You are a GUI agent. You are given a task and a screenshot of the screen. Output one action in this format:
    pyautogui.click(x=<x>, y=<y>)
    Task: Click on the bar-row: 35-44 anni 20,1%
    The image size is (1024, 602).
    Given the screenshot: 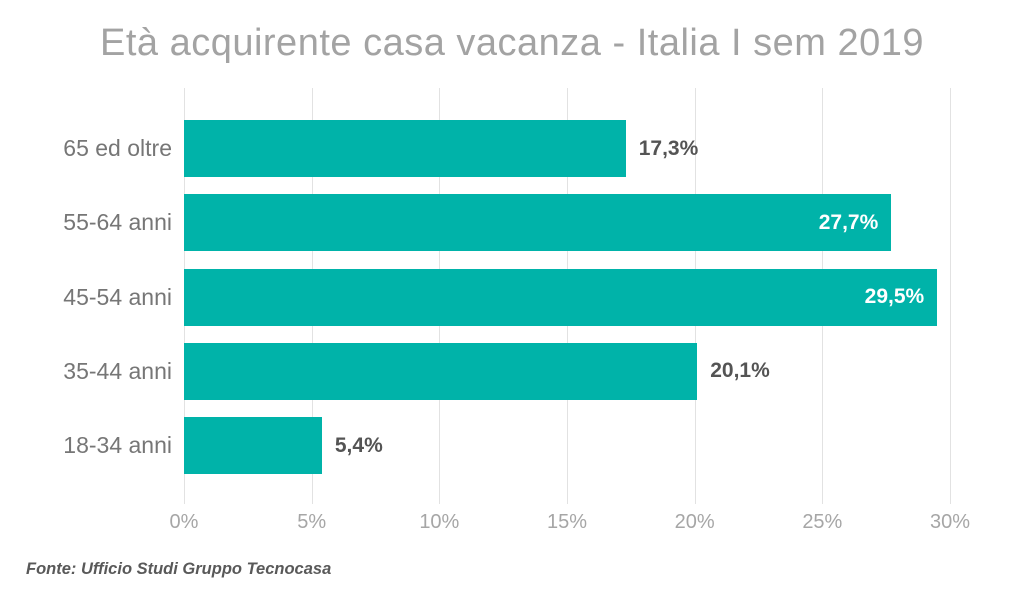 What is the action you would take?
    pyautogui.click(x=512, y=371)
    